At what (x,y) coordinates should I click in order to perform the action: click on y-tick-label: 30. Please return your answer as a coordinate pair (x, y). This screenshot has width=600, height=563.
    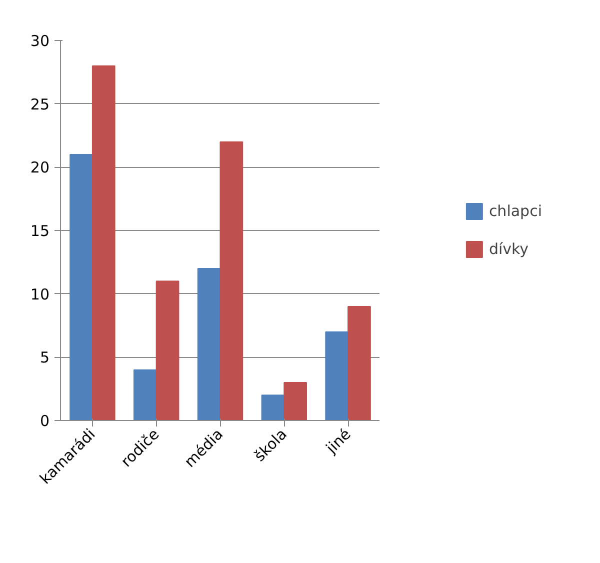
    Looking at the image, I should click on (40, 41).